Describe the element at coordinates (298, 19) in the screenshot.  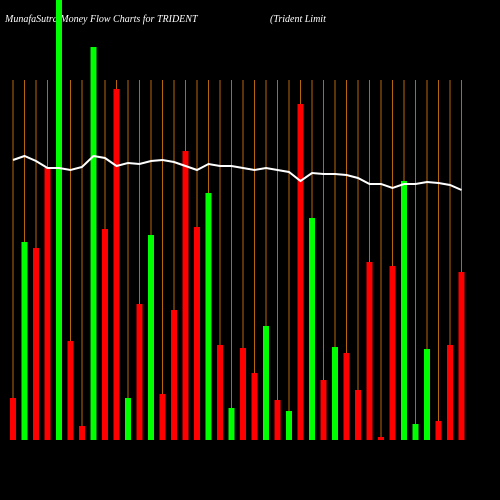
I see `chart-subtitle: (Trident Limit` at that location.